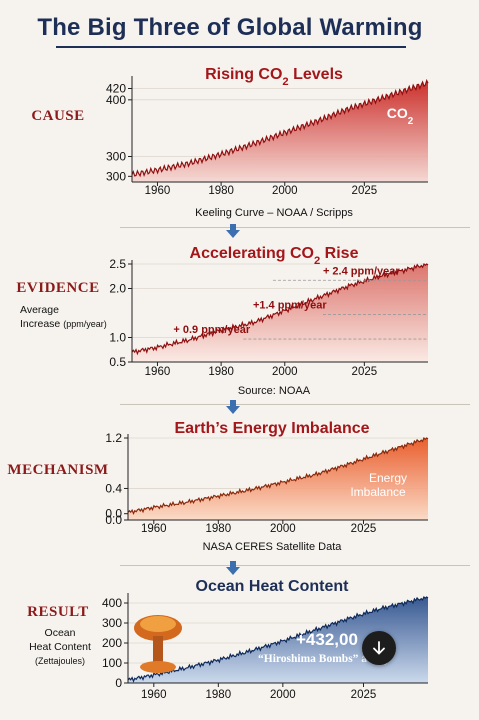 The height and width of the screenshot is (720, 479). I want to click on side-sublabel-result: Ocean Heat Content (Zettajoules), so click(60, 647).